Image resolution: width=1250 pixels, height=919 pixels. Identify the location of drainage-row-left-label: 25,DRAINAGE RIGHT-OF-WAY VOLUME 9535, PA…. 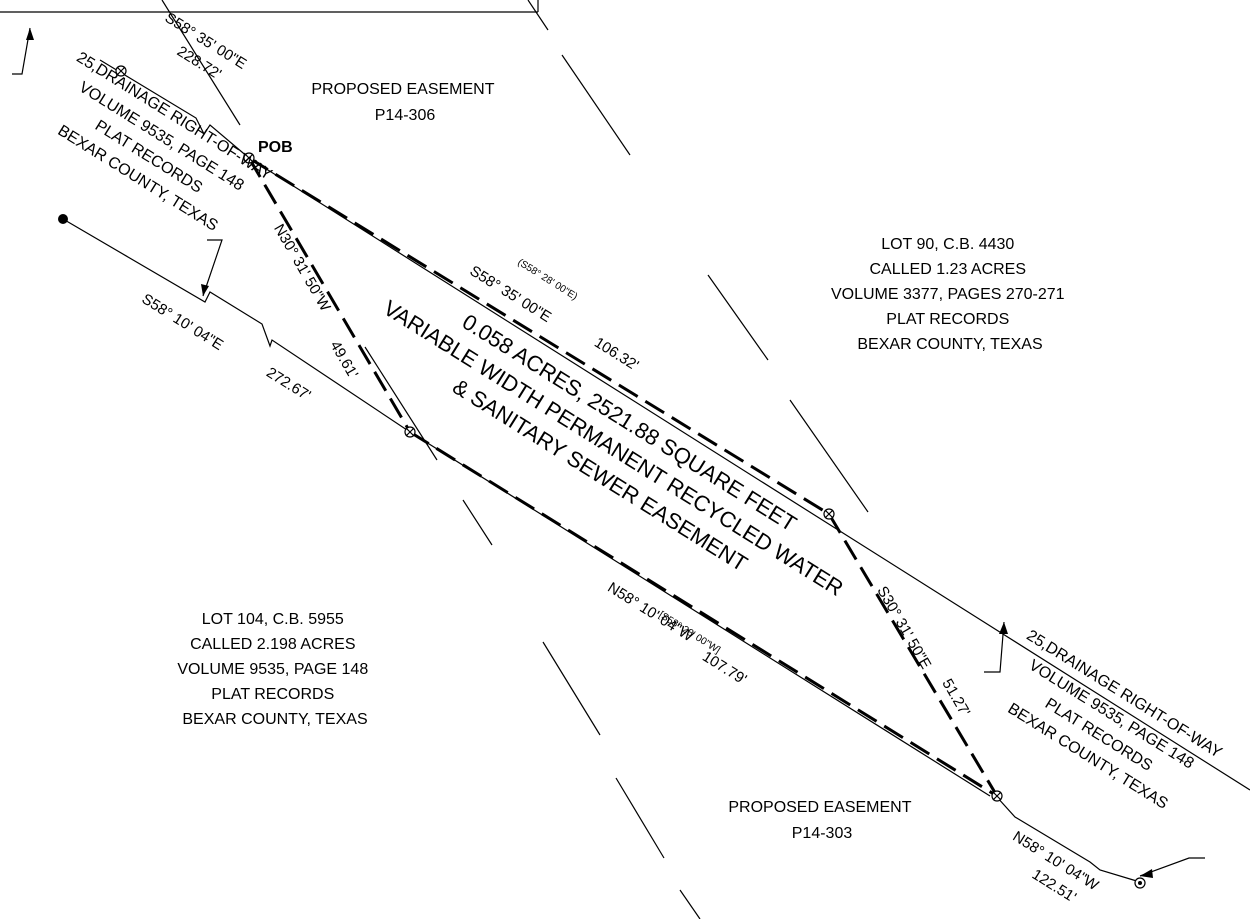
(156, 148).